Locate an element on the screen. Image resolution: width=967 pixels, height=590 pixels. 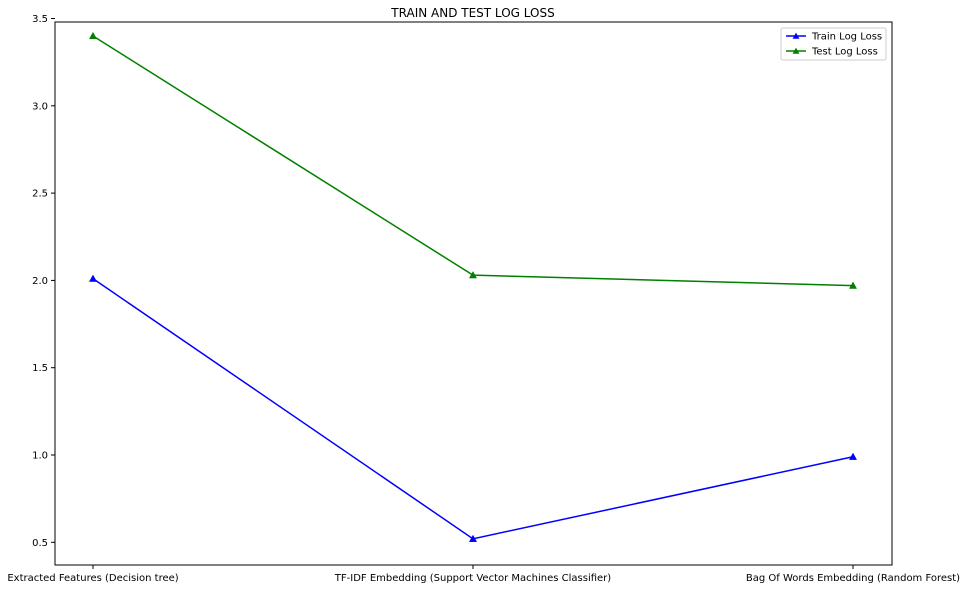
legend-item: Train Log Loss is located at coordinates (834, 37).